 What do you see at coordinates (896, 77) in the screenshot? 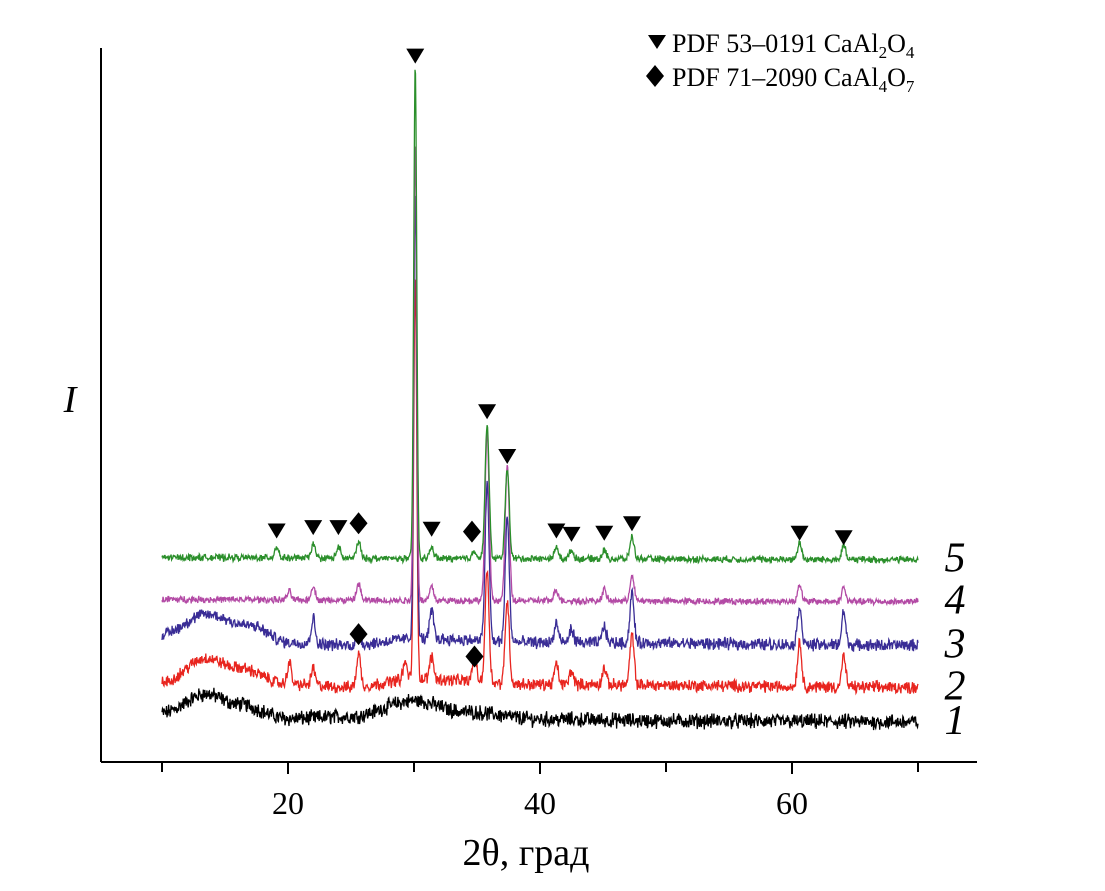
I see `legend-mid-2: O` at bounding box center [896, 77].